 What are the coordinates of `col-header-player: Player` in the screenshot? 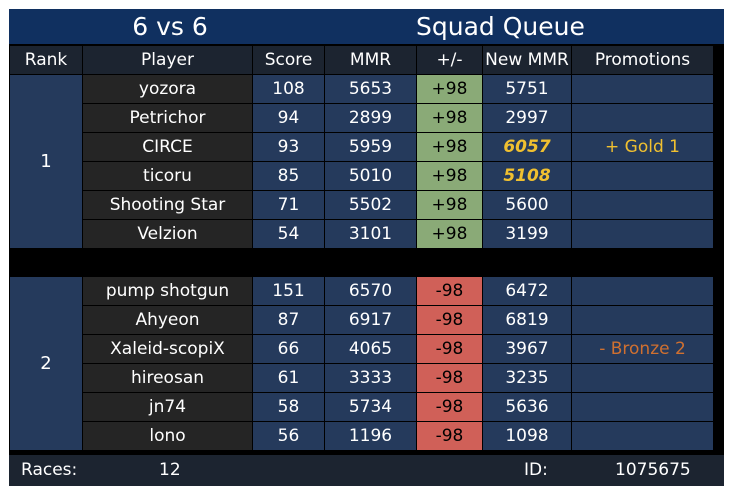 It's located at (167, 60).